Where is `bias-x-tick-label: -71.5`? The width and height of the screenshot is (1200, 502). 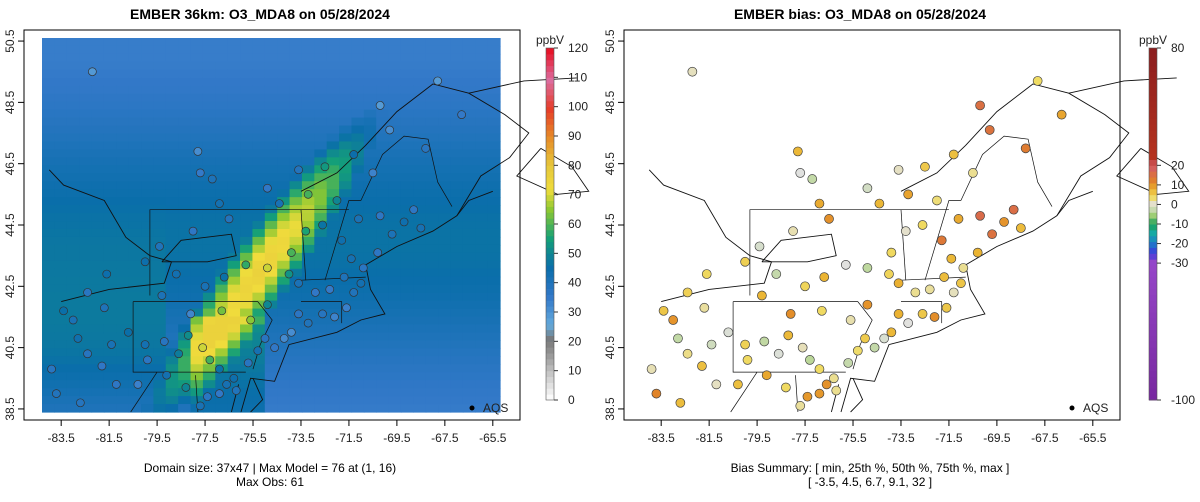
bias-x-tick-label: -71.5 is located at coordinates (949, 438).